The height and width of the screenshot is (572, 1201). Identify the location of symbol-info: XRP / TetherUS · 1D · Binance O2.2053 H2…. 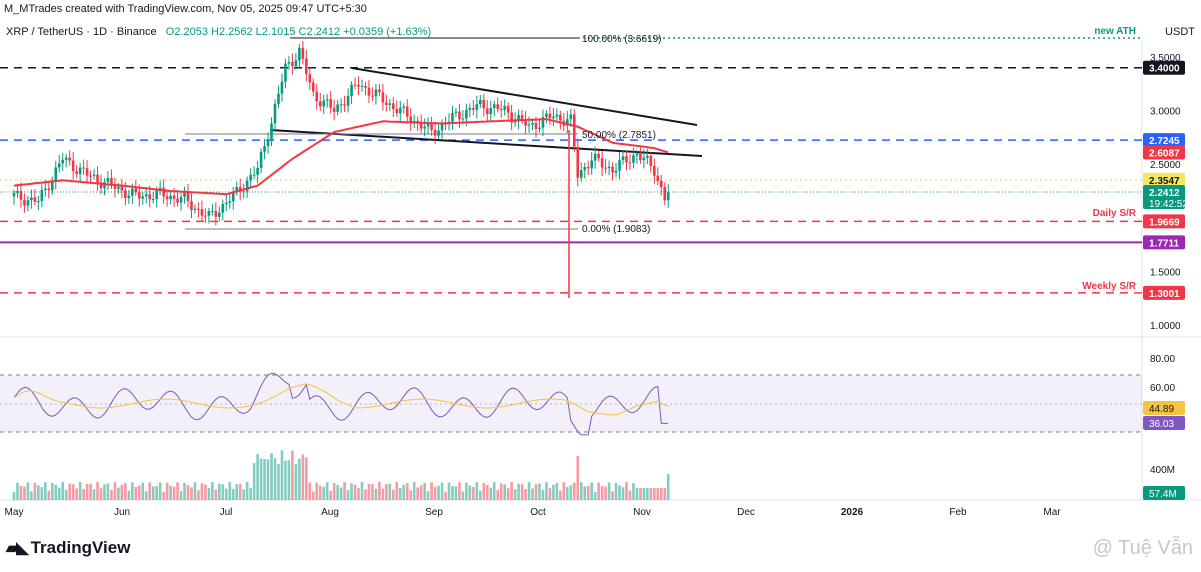
(218, 32).